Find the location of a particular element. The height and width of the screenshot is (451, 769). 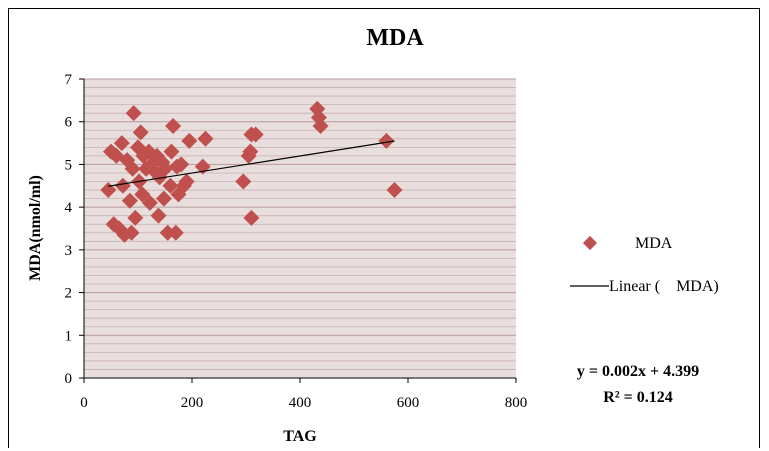

x-tick-label: 600 is located at coordinates (408, 403).